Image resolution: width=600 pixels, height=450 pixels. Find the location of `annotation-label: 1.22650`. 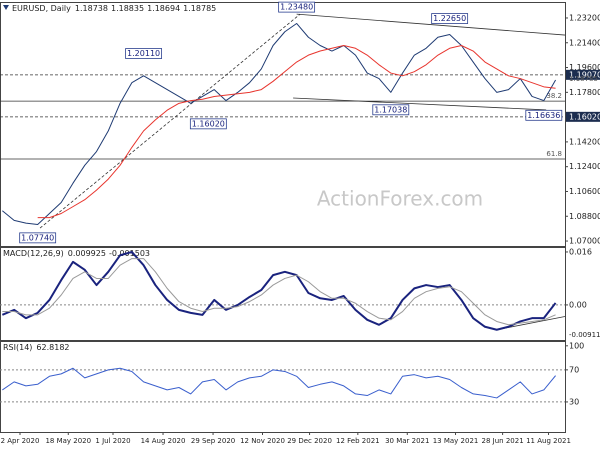

annotation-label: 1.22650 is located at coordinates (449, 18).